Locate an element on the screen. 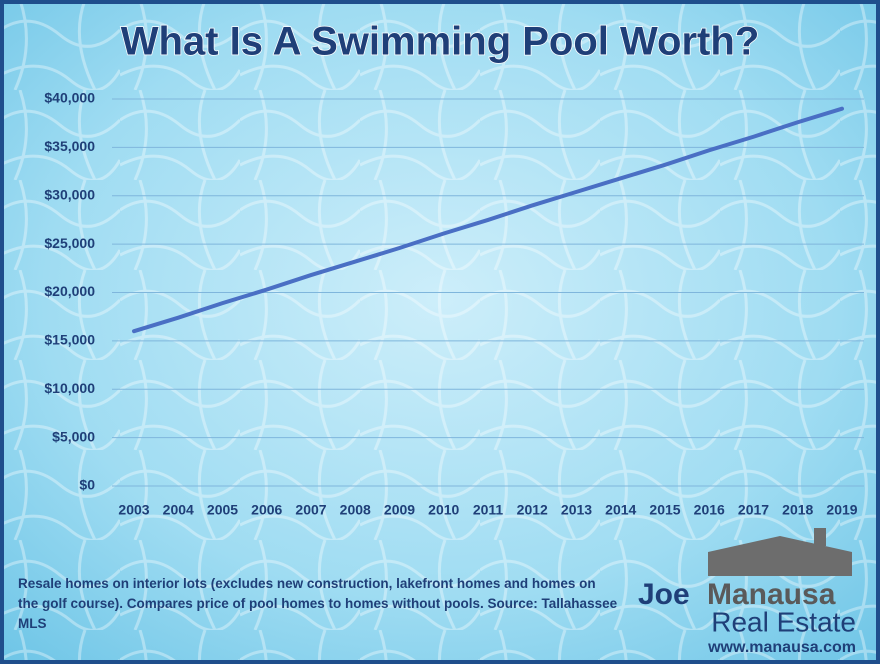 The width and height of the screenshot is (880, 669). logo-name-last: Manausa is located at coordinates (771, 594).